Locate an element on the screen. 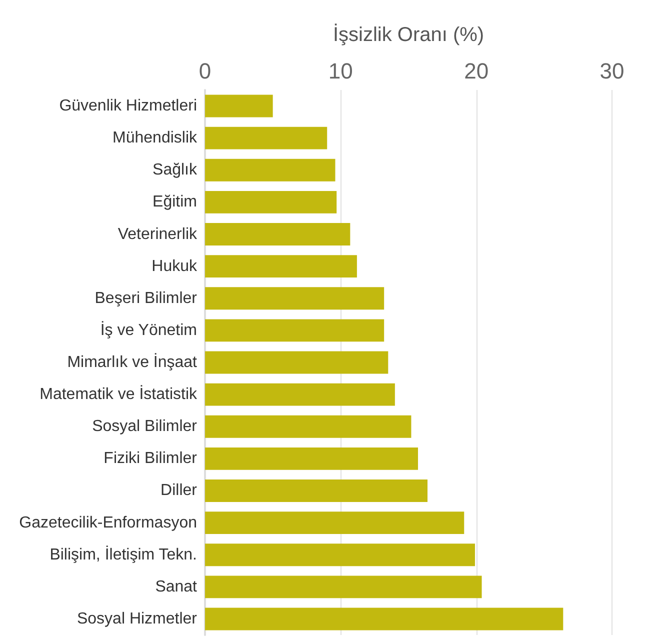  y-tick-label: Bilişim, İletişim Tekn. is located at coordinates (123, 554).